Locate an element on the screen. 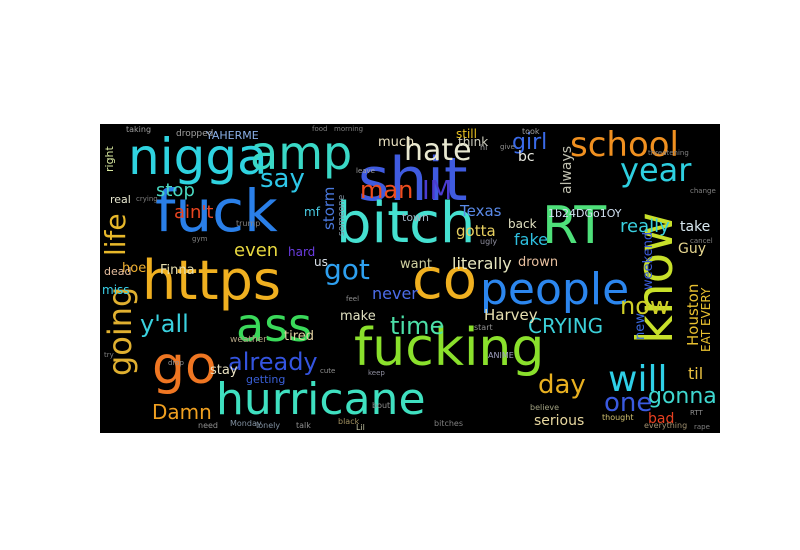 The height and width of the screenshot is (550, 800). cloud-word: leave is located at coordinates (365, 171).